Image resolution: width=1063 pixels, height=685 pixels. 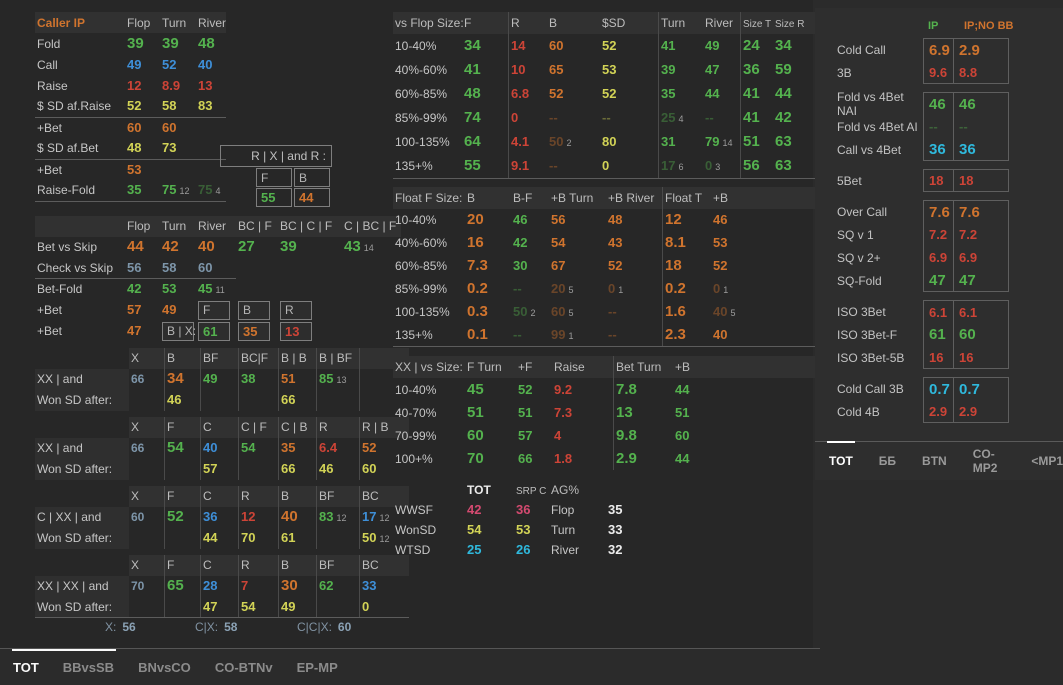 I want to click on row-label-cell: XX | and, so click(x=82, y=448).